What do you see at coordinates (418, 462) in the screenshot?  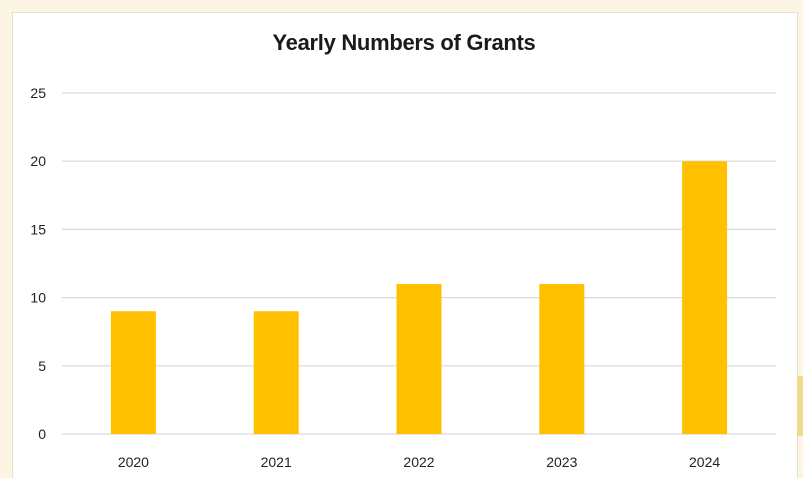 I see `x-tick-label: 2022` at bounding box center [418, 462].